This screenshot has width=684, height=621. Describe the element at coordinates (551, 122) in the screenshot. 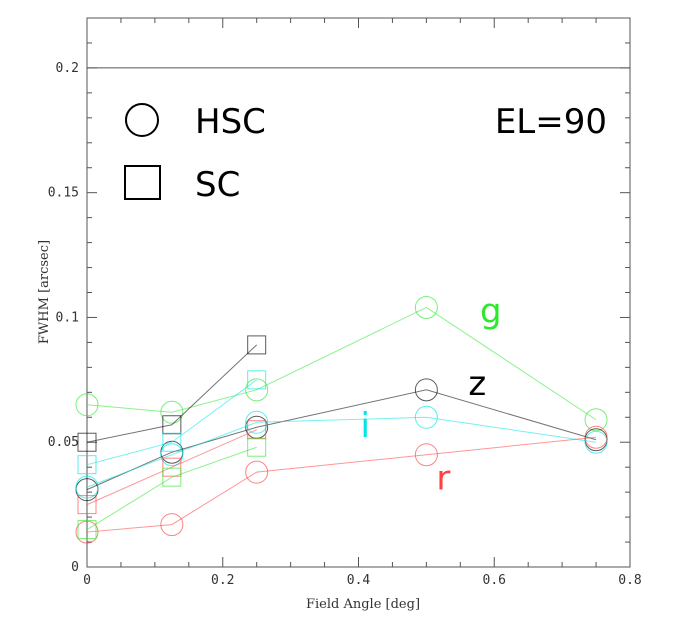

I see `elevation-annotation: EL=90` at that location.